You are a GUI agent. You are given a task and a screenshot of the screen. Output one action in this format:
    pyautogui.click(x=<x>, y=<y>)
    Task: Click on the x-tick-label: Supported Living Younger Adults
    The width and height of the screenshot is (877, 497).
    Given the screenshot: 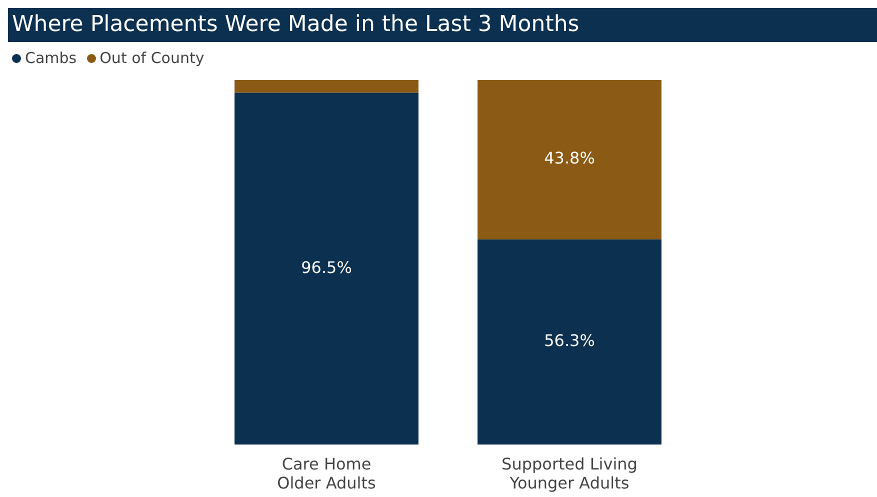 What is the action you would take?
    pyautogui.click(x=570, y=473)
    